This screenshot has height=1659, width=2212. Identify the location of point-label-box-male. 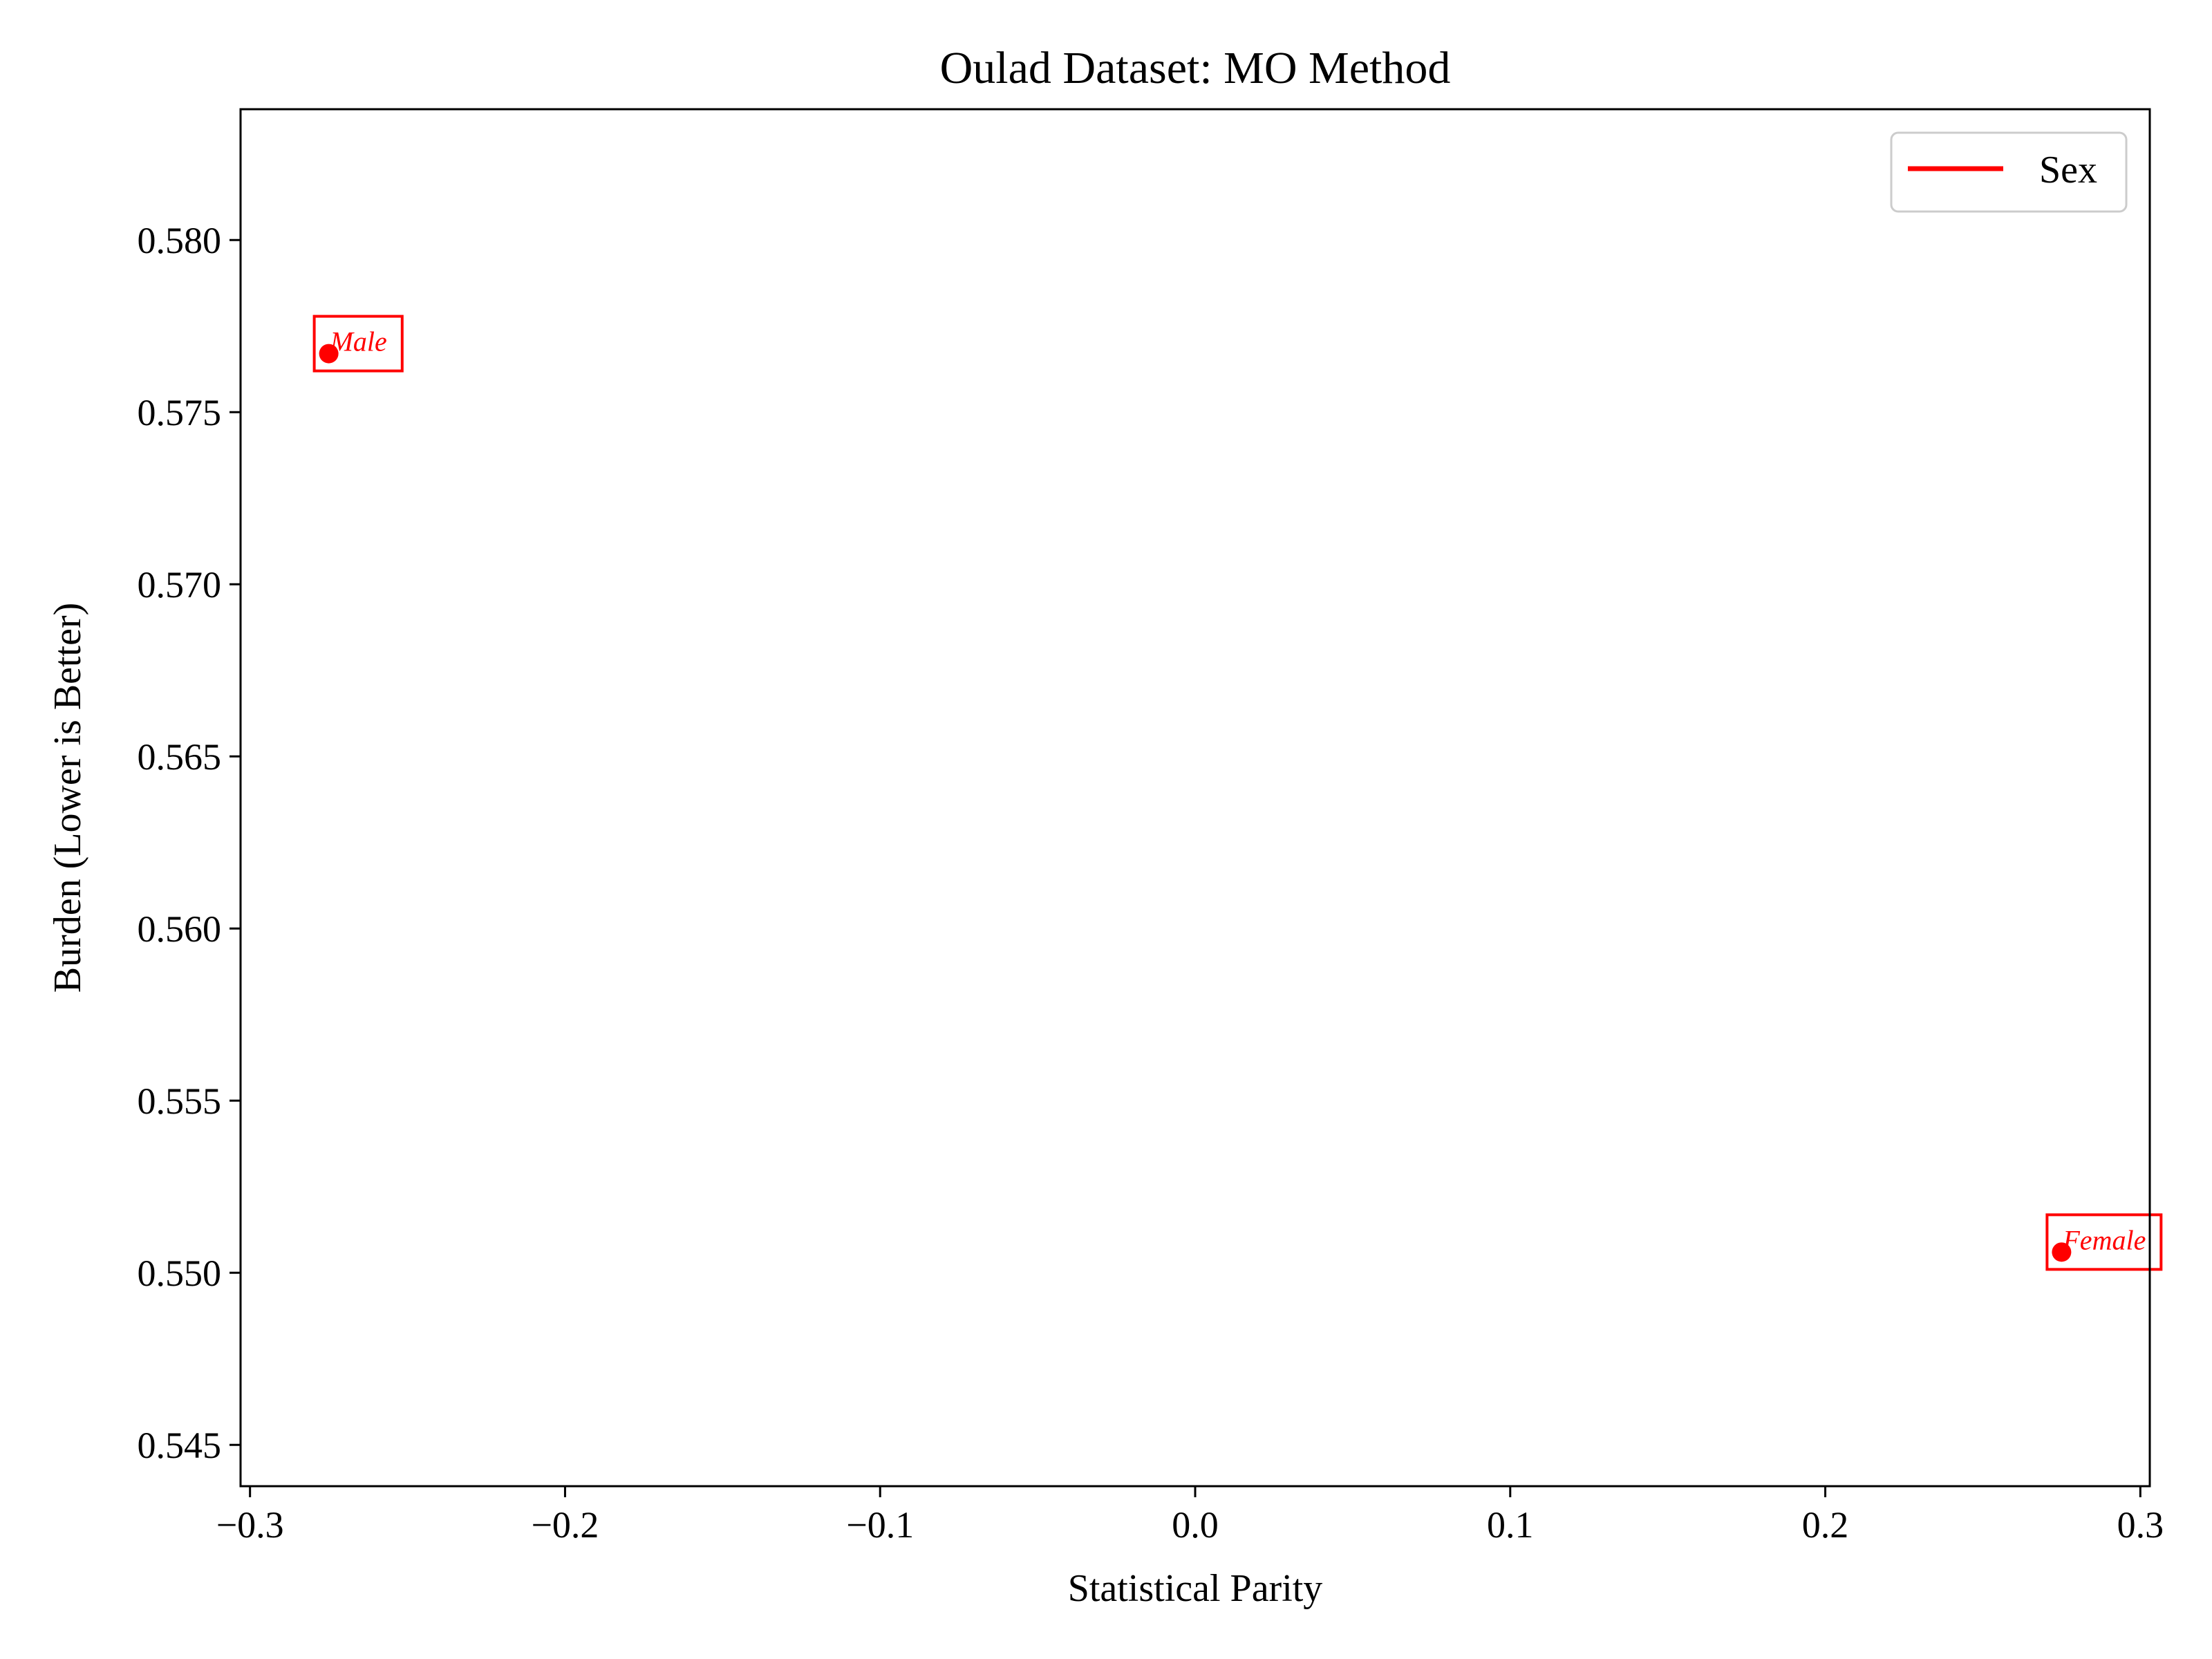
(358, 344).